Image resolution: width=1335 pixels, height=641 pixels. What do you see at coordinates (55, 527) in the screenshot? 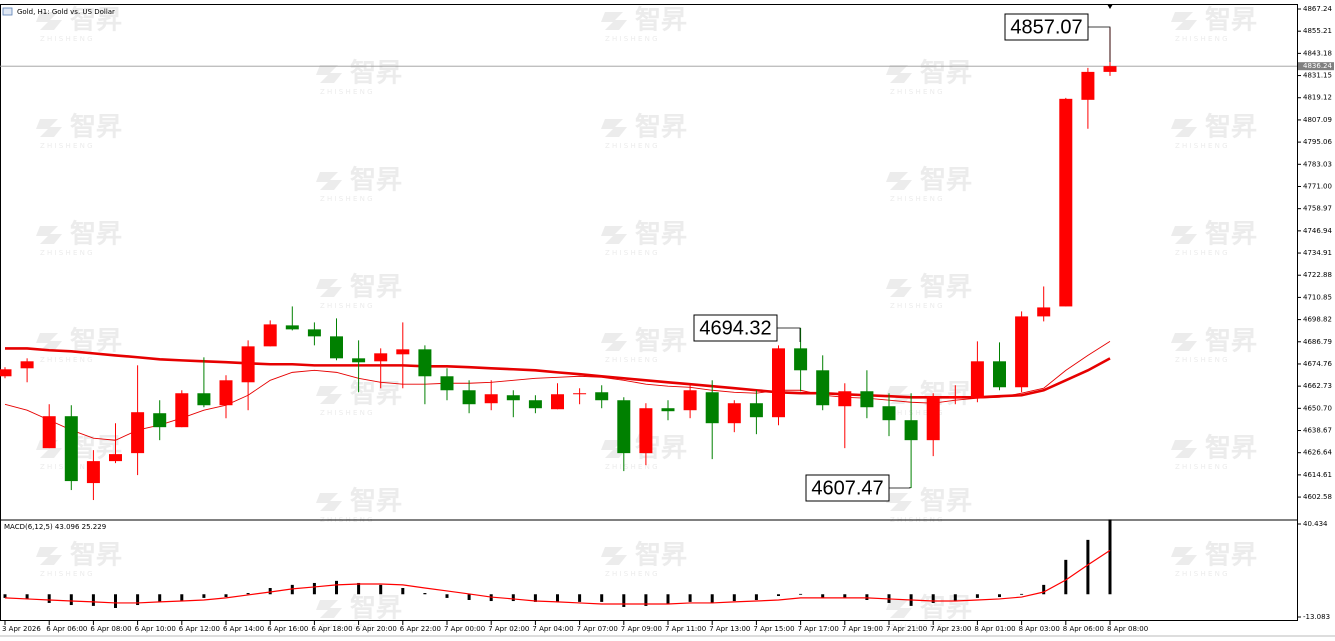
I see `indicator-title: MACD(6,12,5) 43.096 25.229` at bounding box center [55, 527].